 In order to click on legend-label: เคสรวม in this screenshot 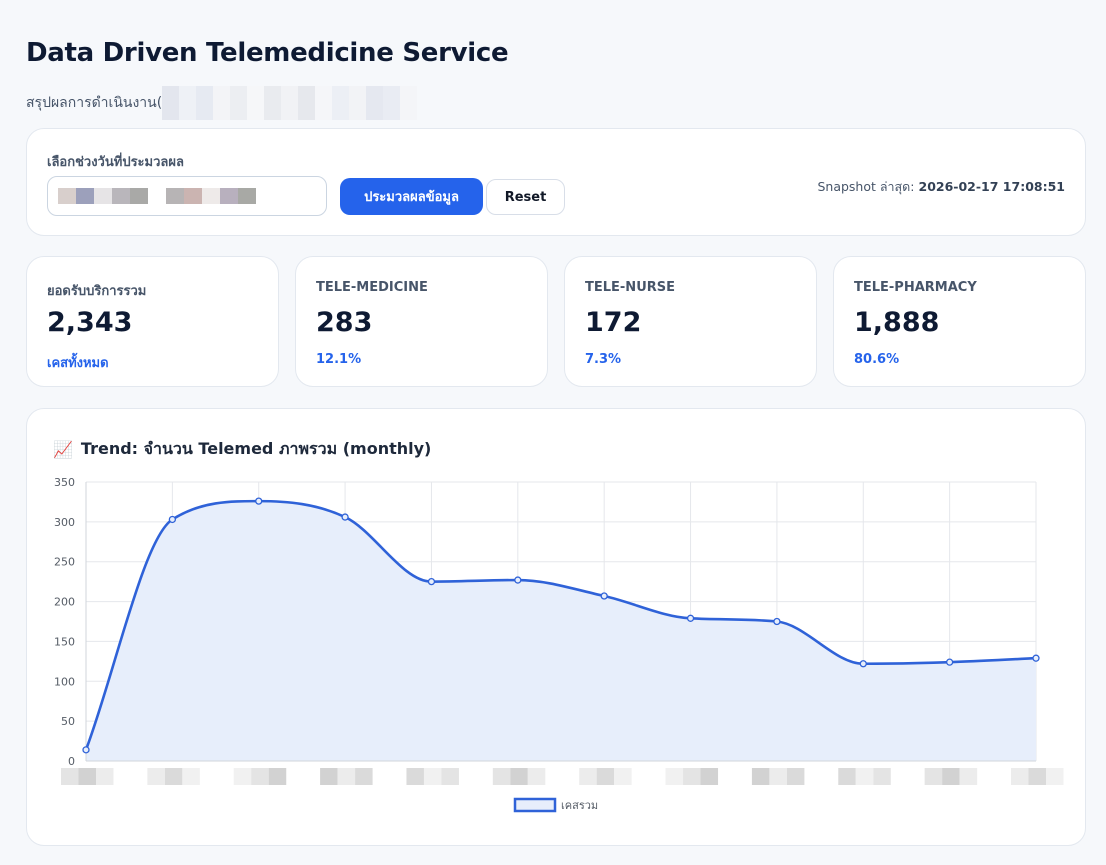, I will do `click(579, 805)`.